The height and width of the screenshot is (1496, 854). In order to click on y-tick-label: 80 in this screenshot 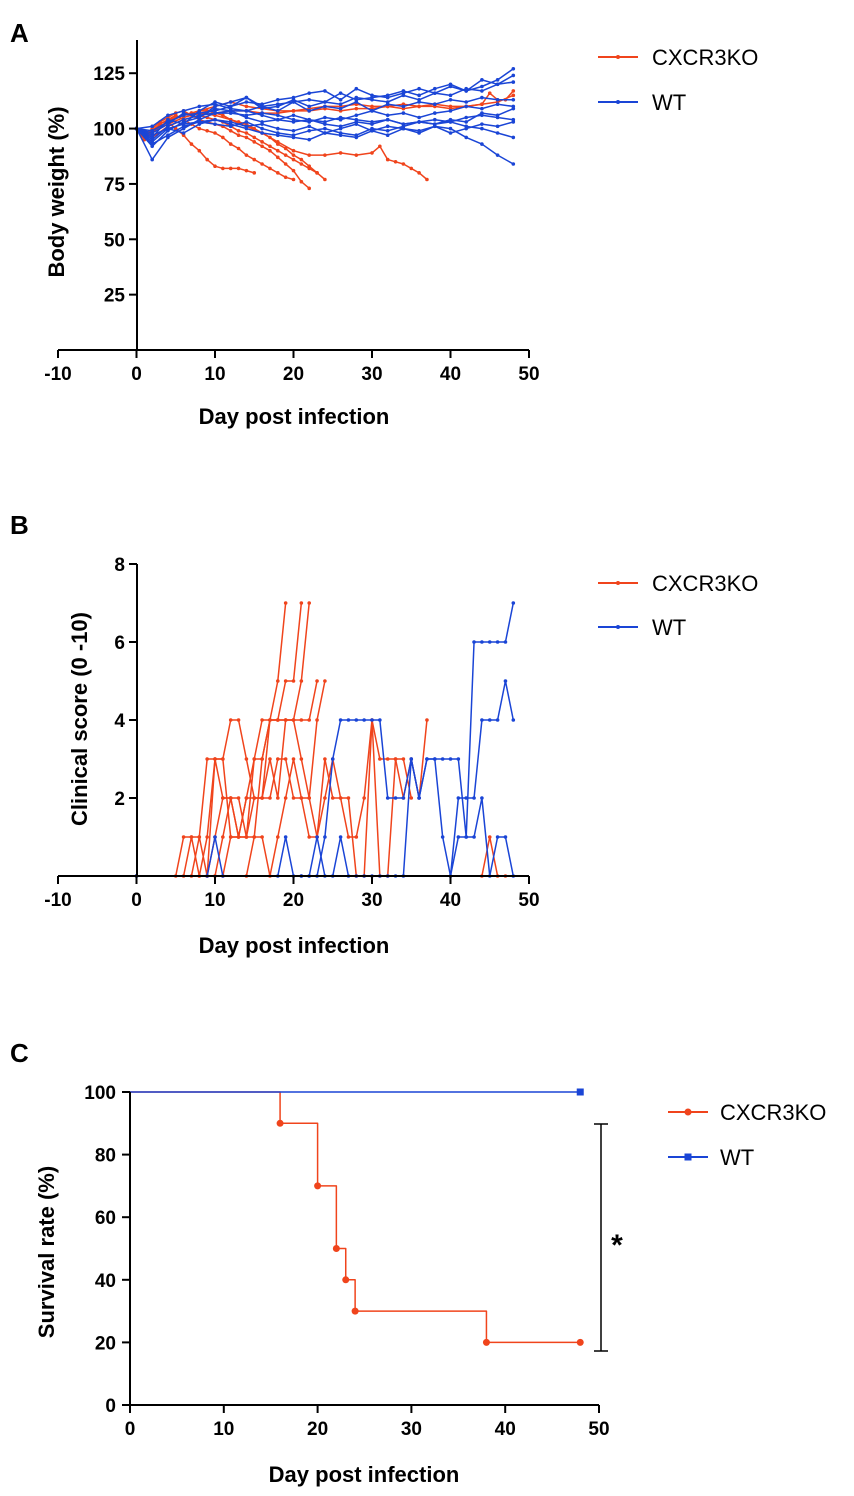, I will do `click(105, 1156)`.